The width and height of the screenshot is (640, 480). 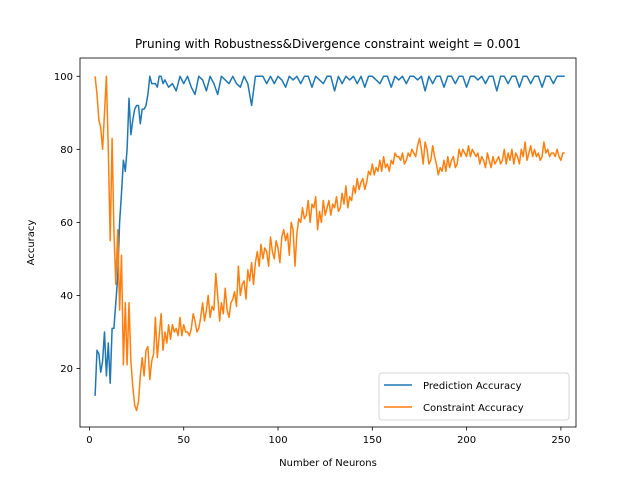 I want to click on x-tick-label: 100, so click(x=277, y=440).